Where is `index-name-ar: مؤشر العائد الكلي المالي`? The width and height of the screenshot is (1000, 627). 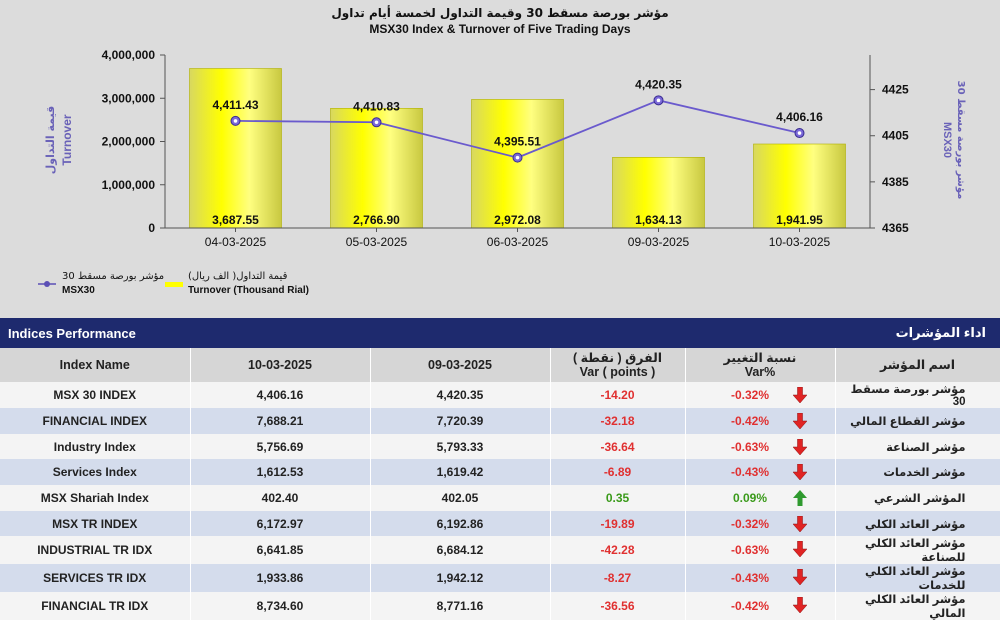
index-name-ar: مؤشر العائد الكلي المالي is located at coordinates (917, 606).